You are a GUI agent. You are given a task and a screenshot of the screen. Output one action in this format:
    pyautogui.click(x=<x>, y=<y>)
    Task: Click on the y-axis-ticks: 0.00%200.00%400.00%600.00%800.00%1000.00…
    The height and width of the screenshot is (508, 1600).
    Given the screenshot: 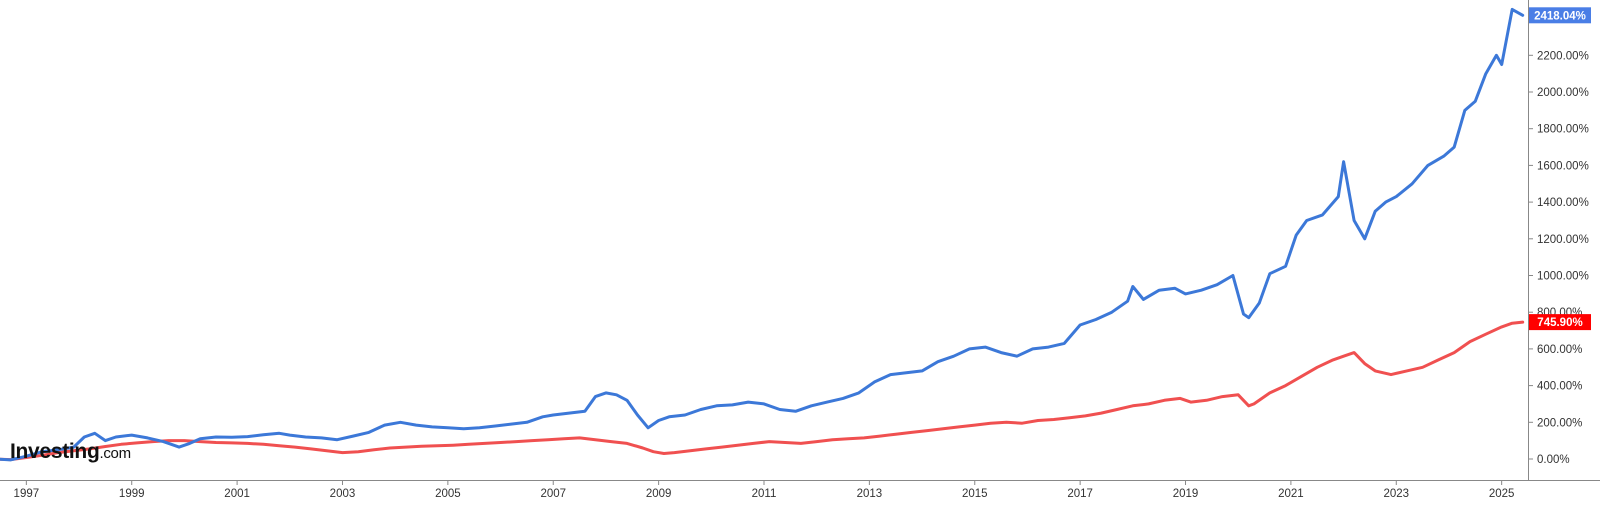 What is the action you would take?
    pyautogui.click(x=1558, y=258)
    